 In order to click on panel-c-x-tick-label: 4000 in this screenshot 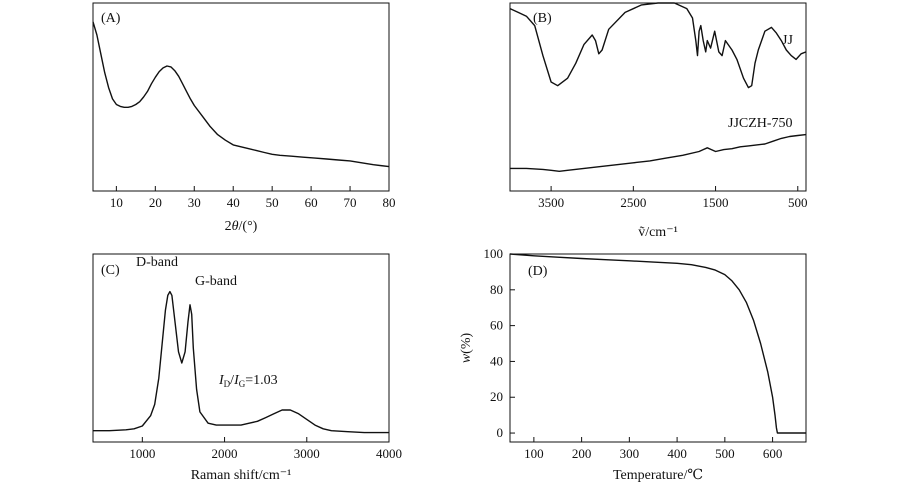, I will do `click(389, 453)`.